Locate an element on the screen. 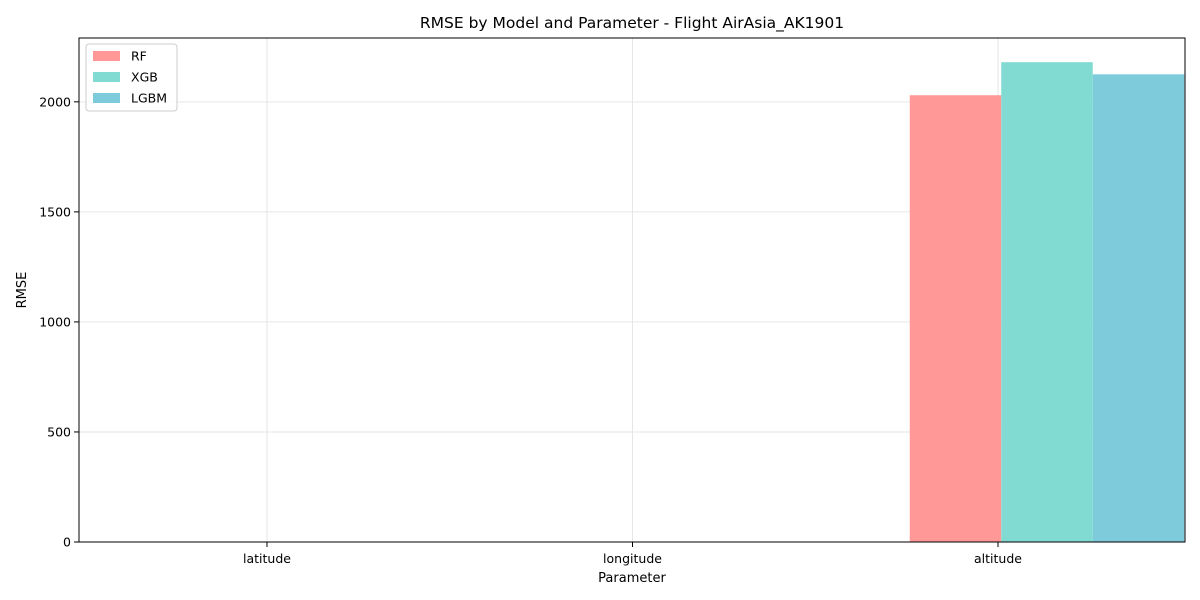  x-tick-label: altitude is located at coordinates (998, 558).